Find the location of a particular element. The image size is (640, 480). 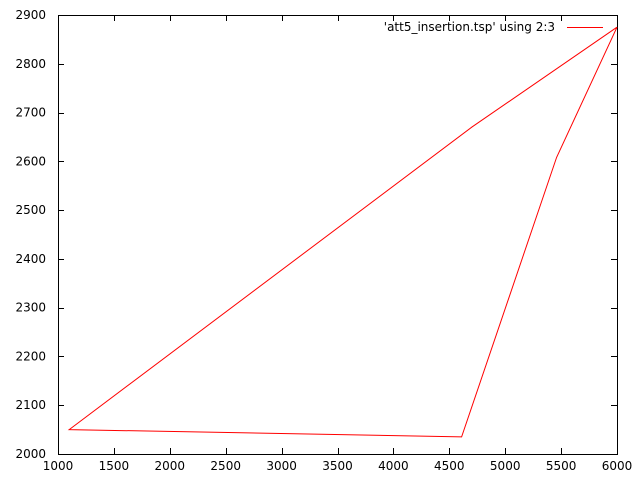

y-tick-label: 2400 is located at coordinates (30, 259).